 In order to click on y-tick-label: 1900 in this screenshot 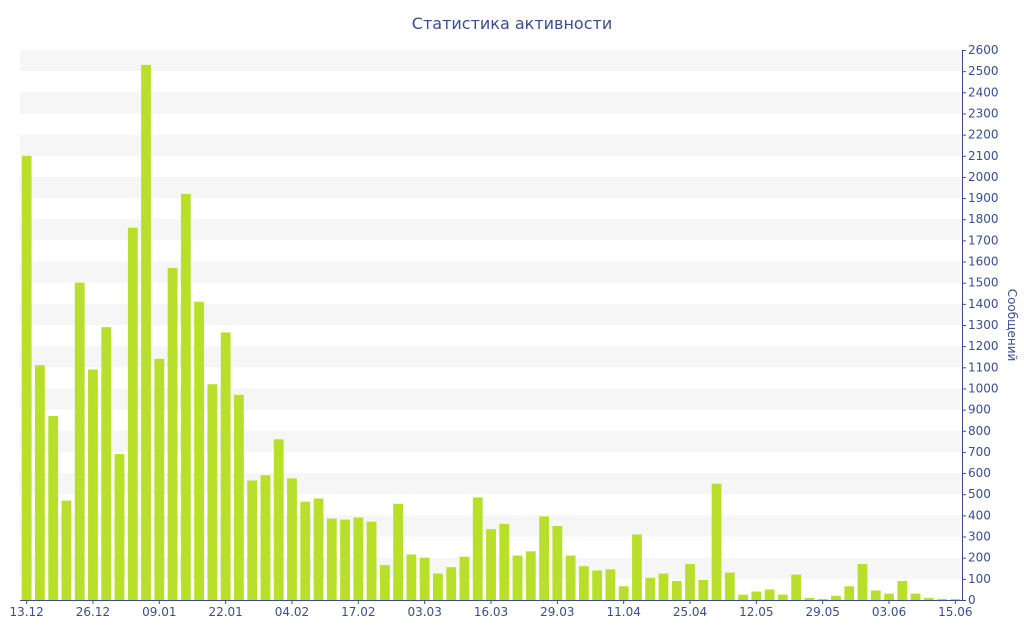, I will do `click(983, 198)`.